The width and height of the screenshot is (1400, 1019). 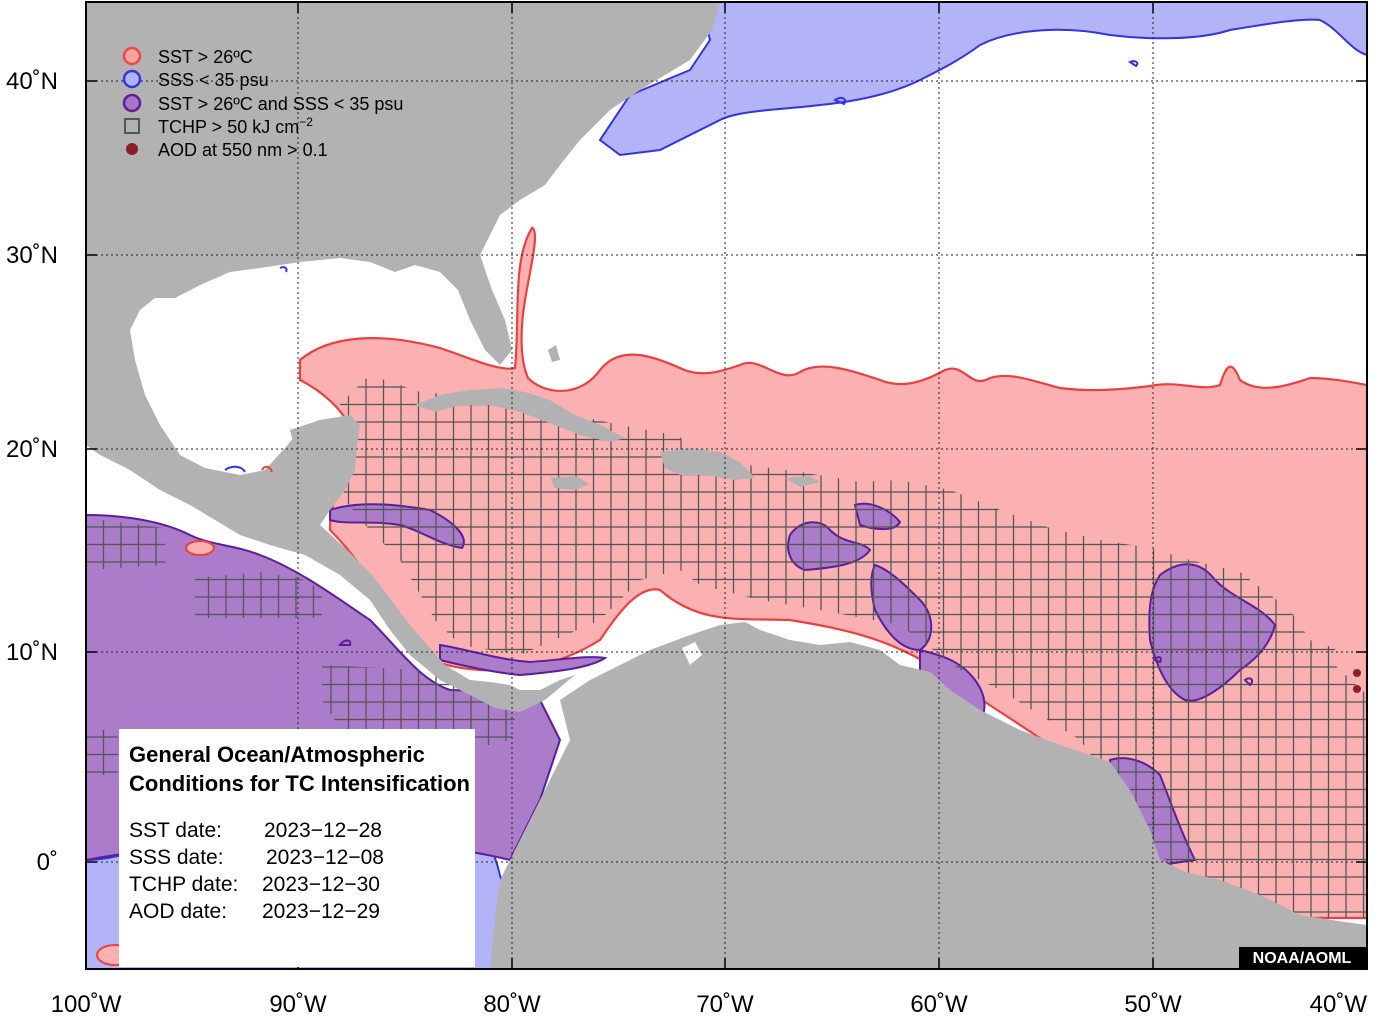 What do you see at coordinates (321, 884) in the screenshot?
I see `tchp-date-value: 2023−12−30` at bounding box center [321, 884].